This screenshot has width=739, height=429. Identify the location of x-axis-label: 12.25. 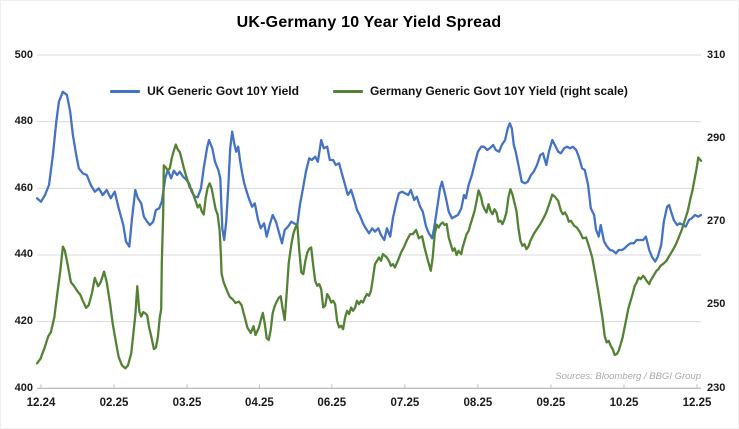
(697, 403).